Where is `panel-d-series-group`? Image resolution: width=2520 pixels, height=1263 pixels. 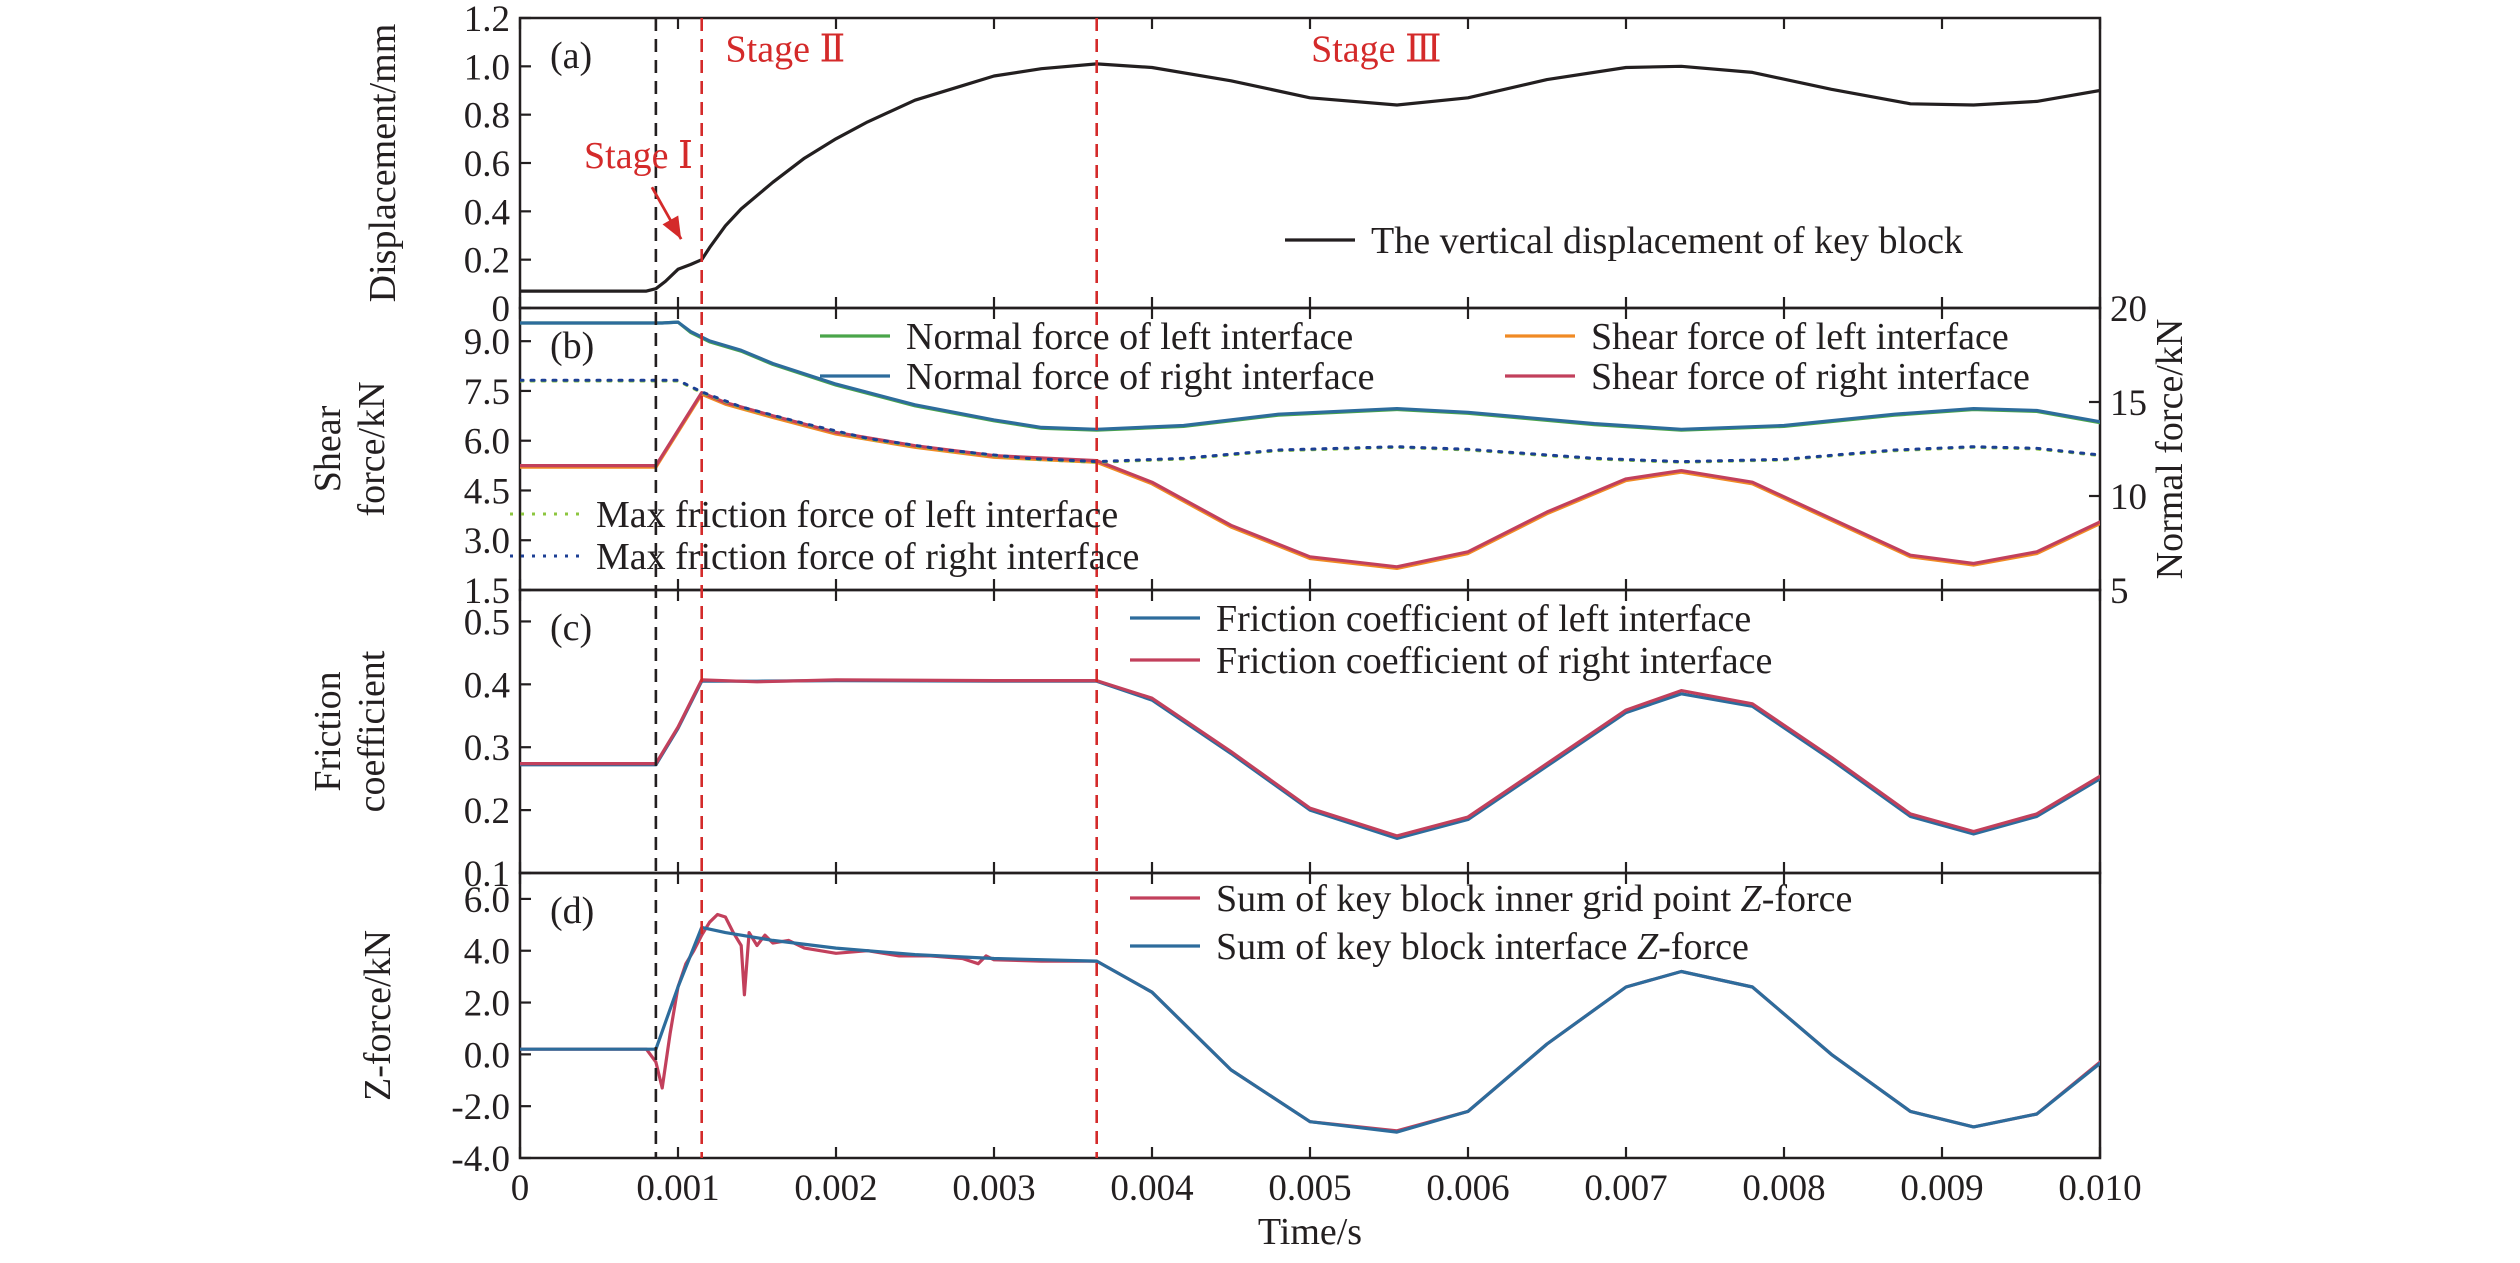 panel-d-series-group is located at coordinates (1310, 1023).